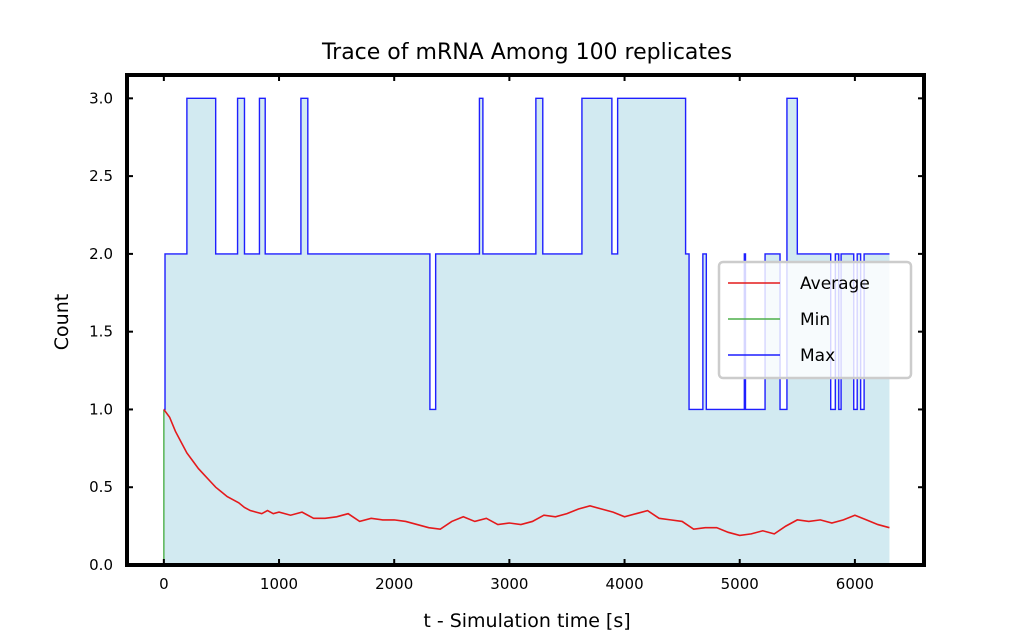  Describe the element at coordinates (101, 409) in the screenshot. I see `y-tick-label: 1.0` at that location.